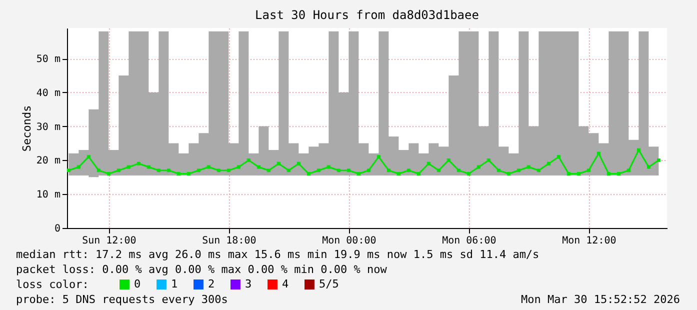  I want to click on legend-title: loss color:, so click(52, 284).